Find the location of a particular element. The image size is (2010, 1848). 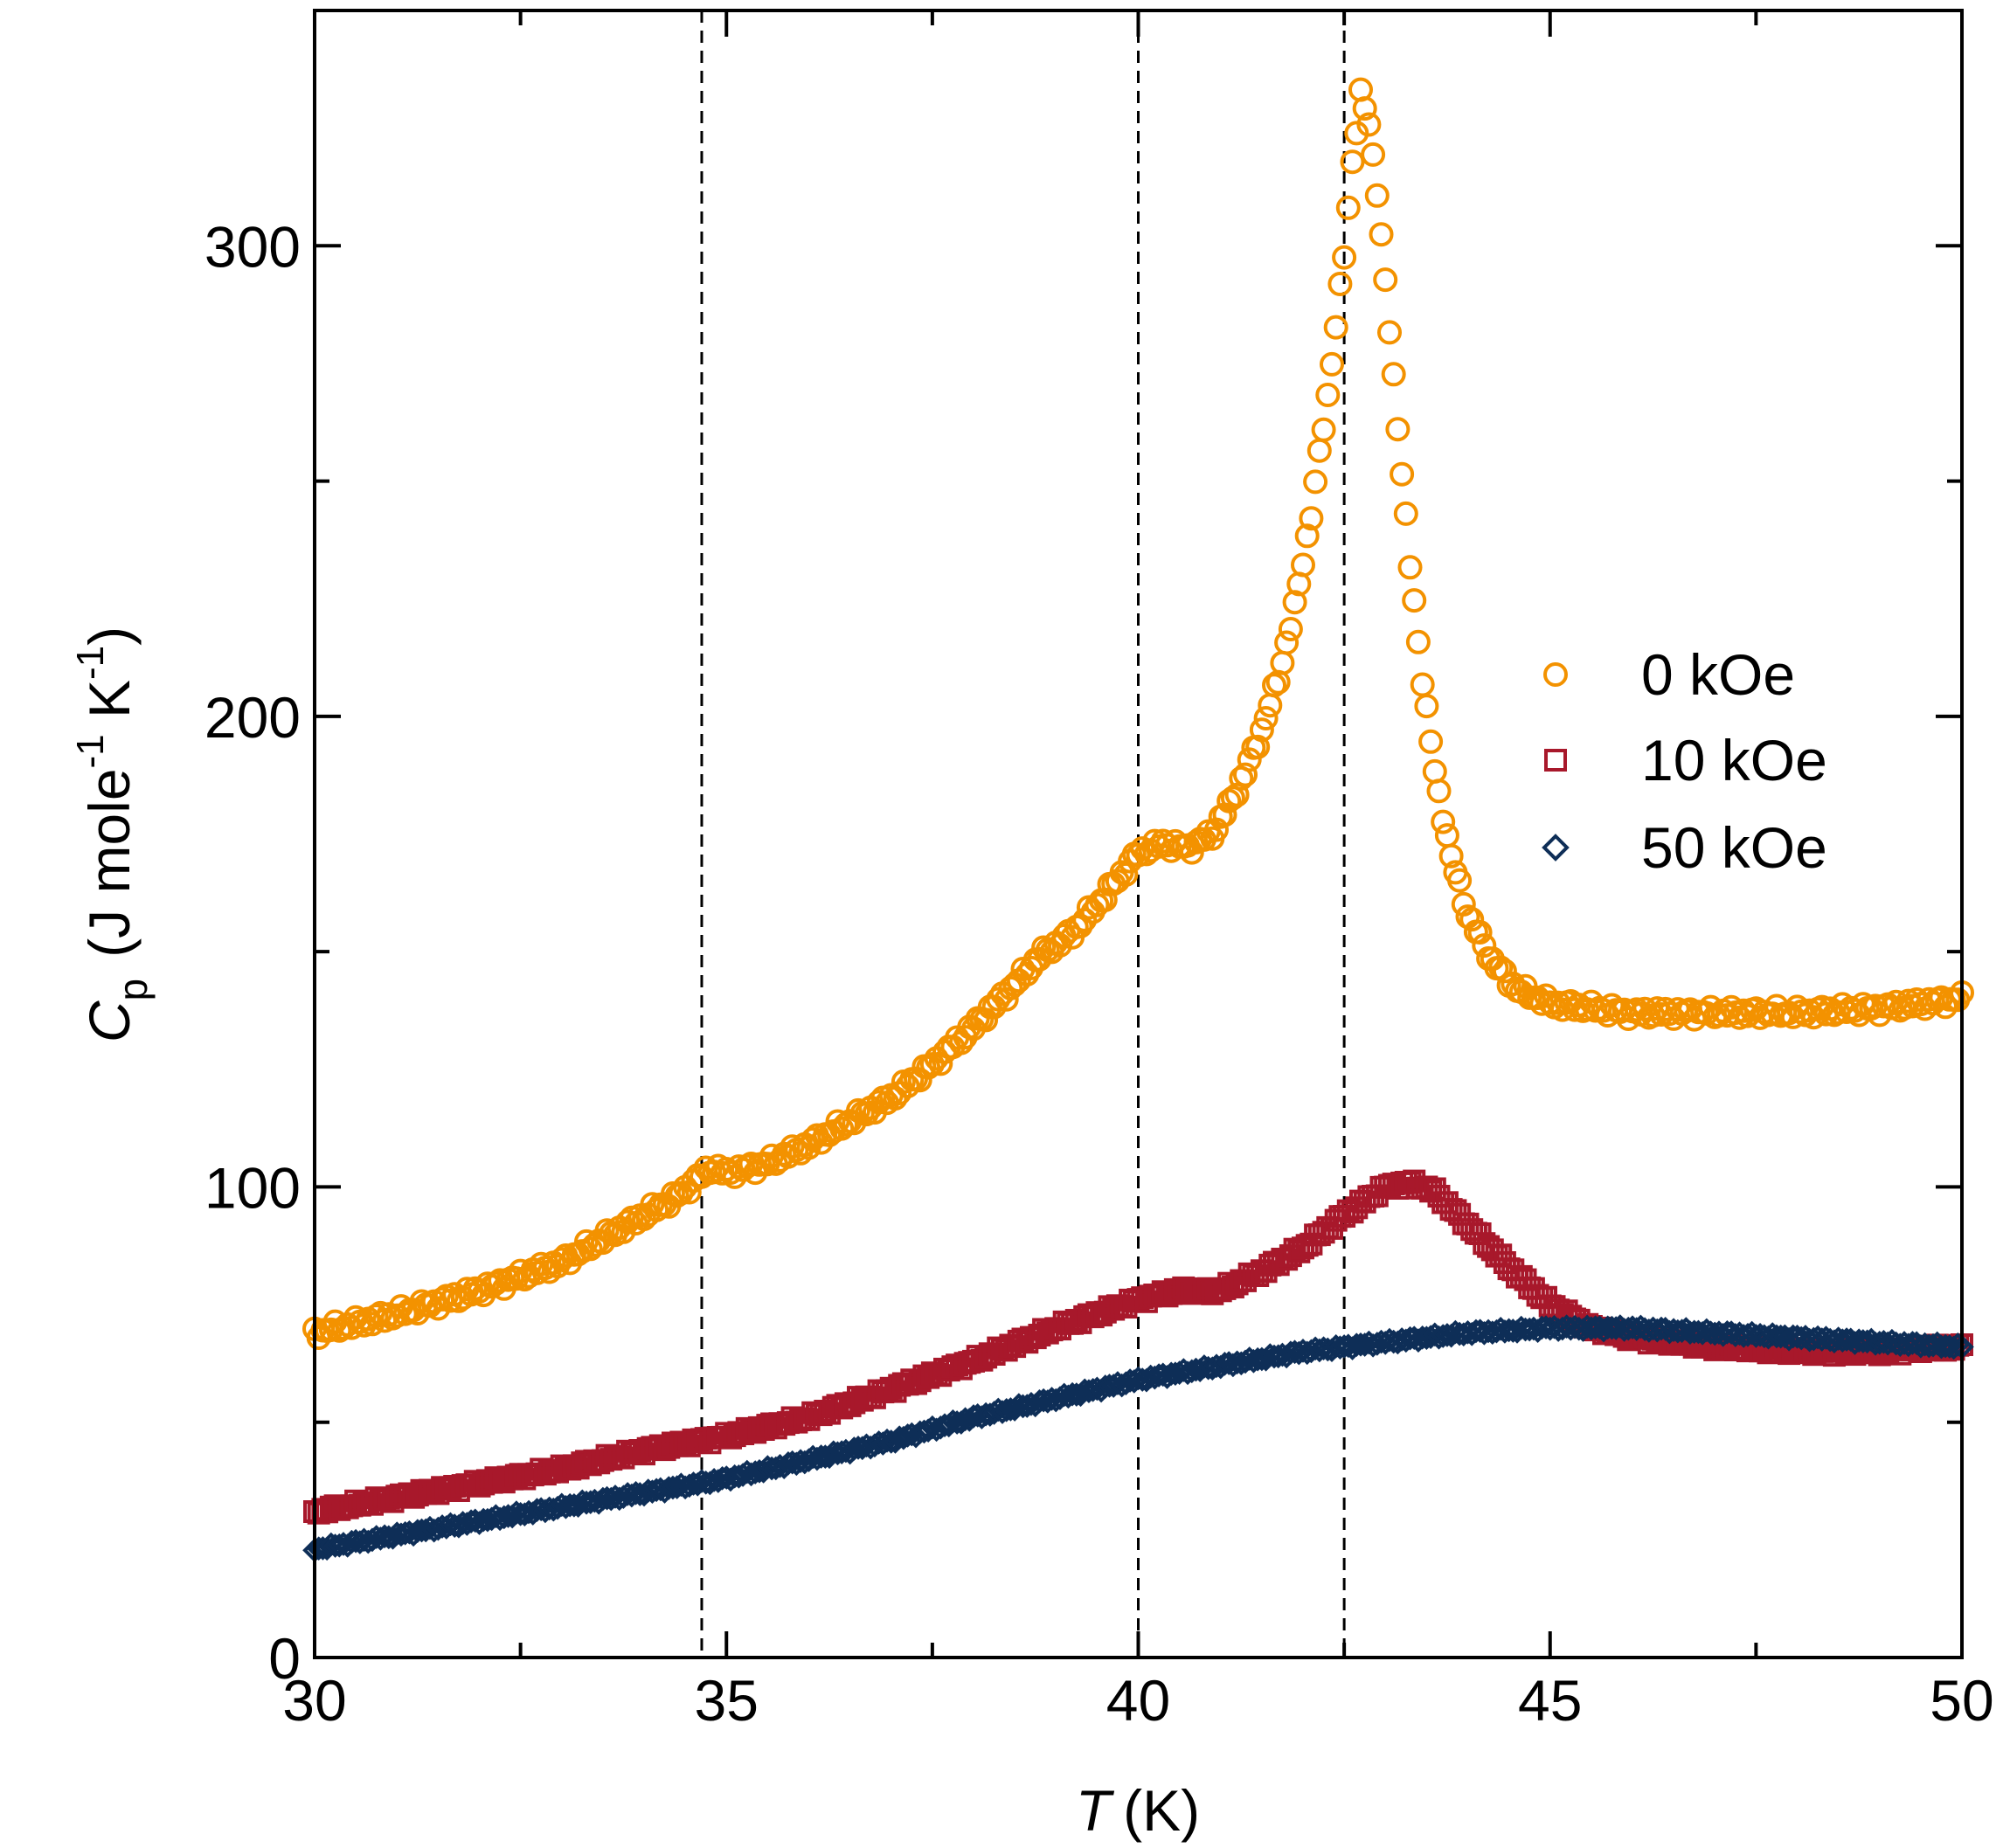

x-axis-unit: (K) is located at coordinates (1161, 1811).